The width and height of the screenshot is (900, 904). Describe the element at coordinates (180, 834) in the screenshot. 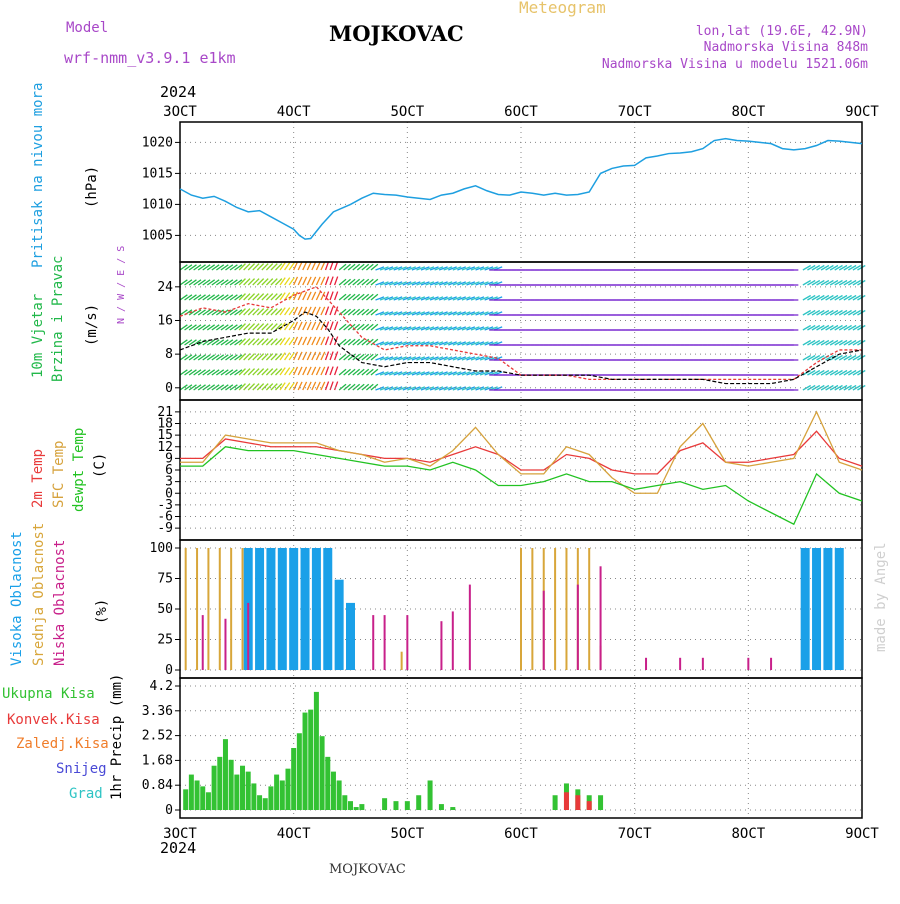

I see `x-tick-label-bottom: 3OCT` at that location.